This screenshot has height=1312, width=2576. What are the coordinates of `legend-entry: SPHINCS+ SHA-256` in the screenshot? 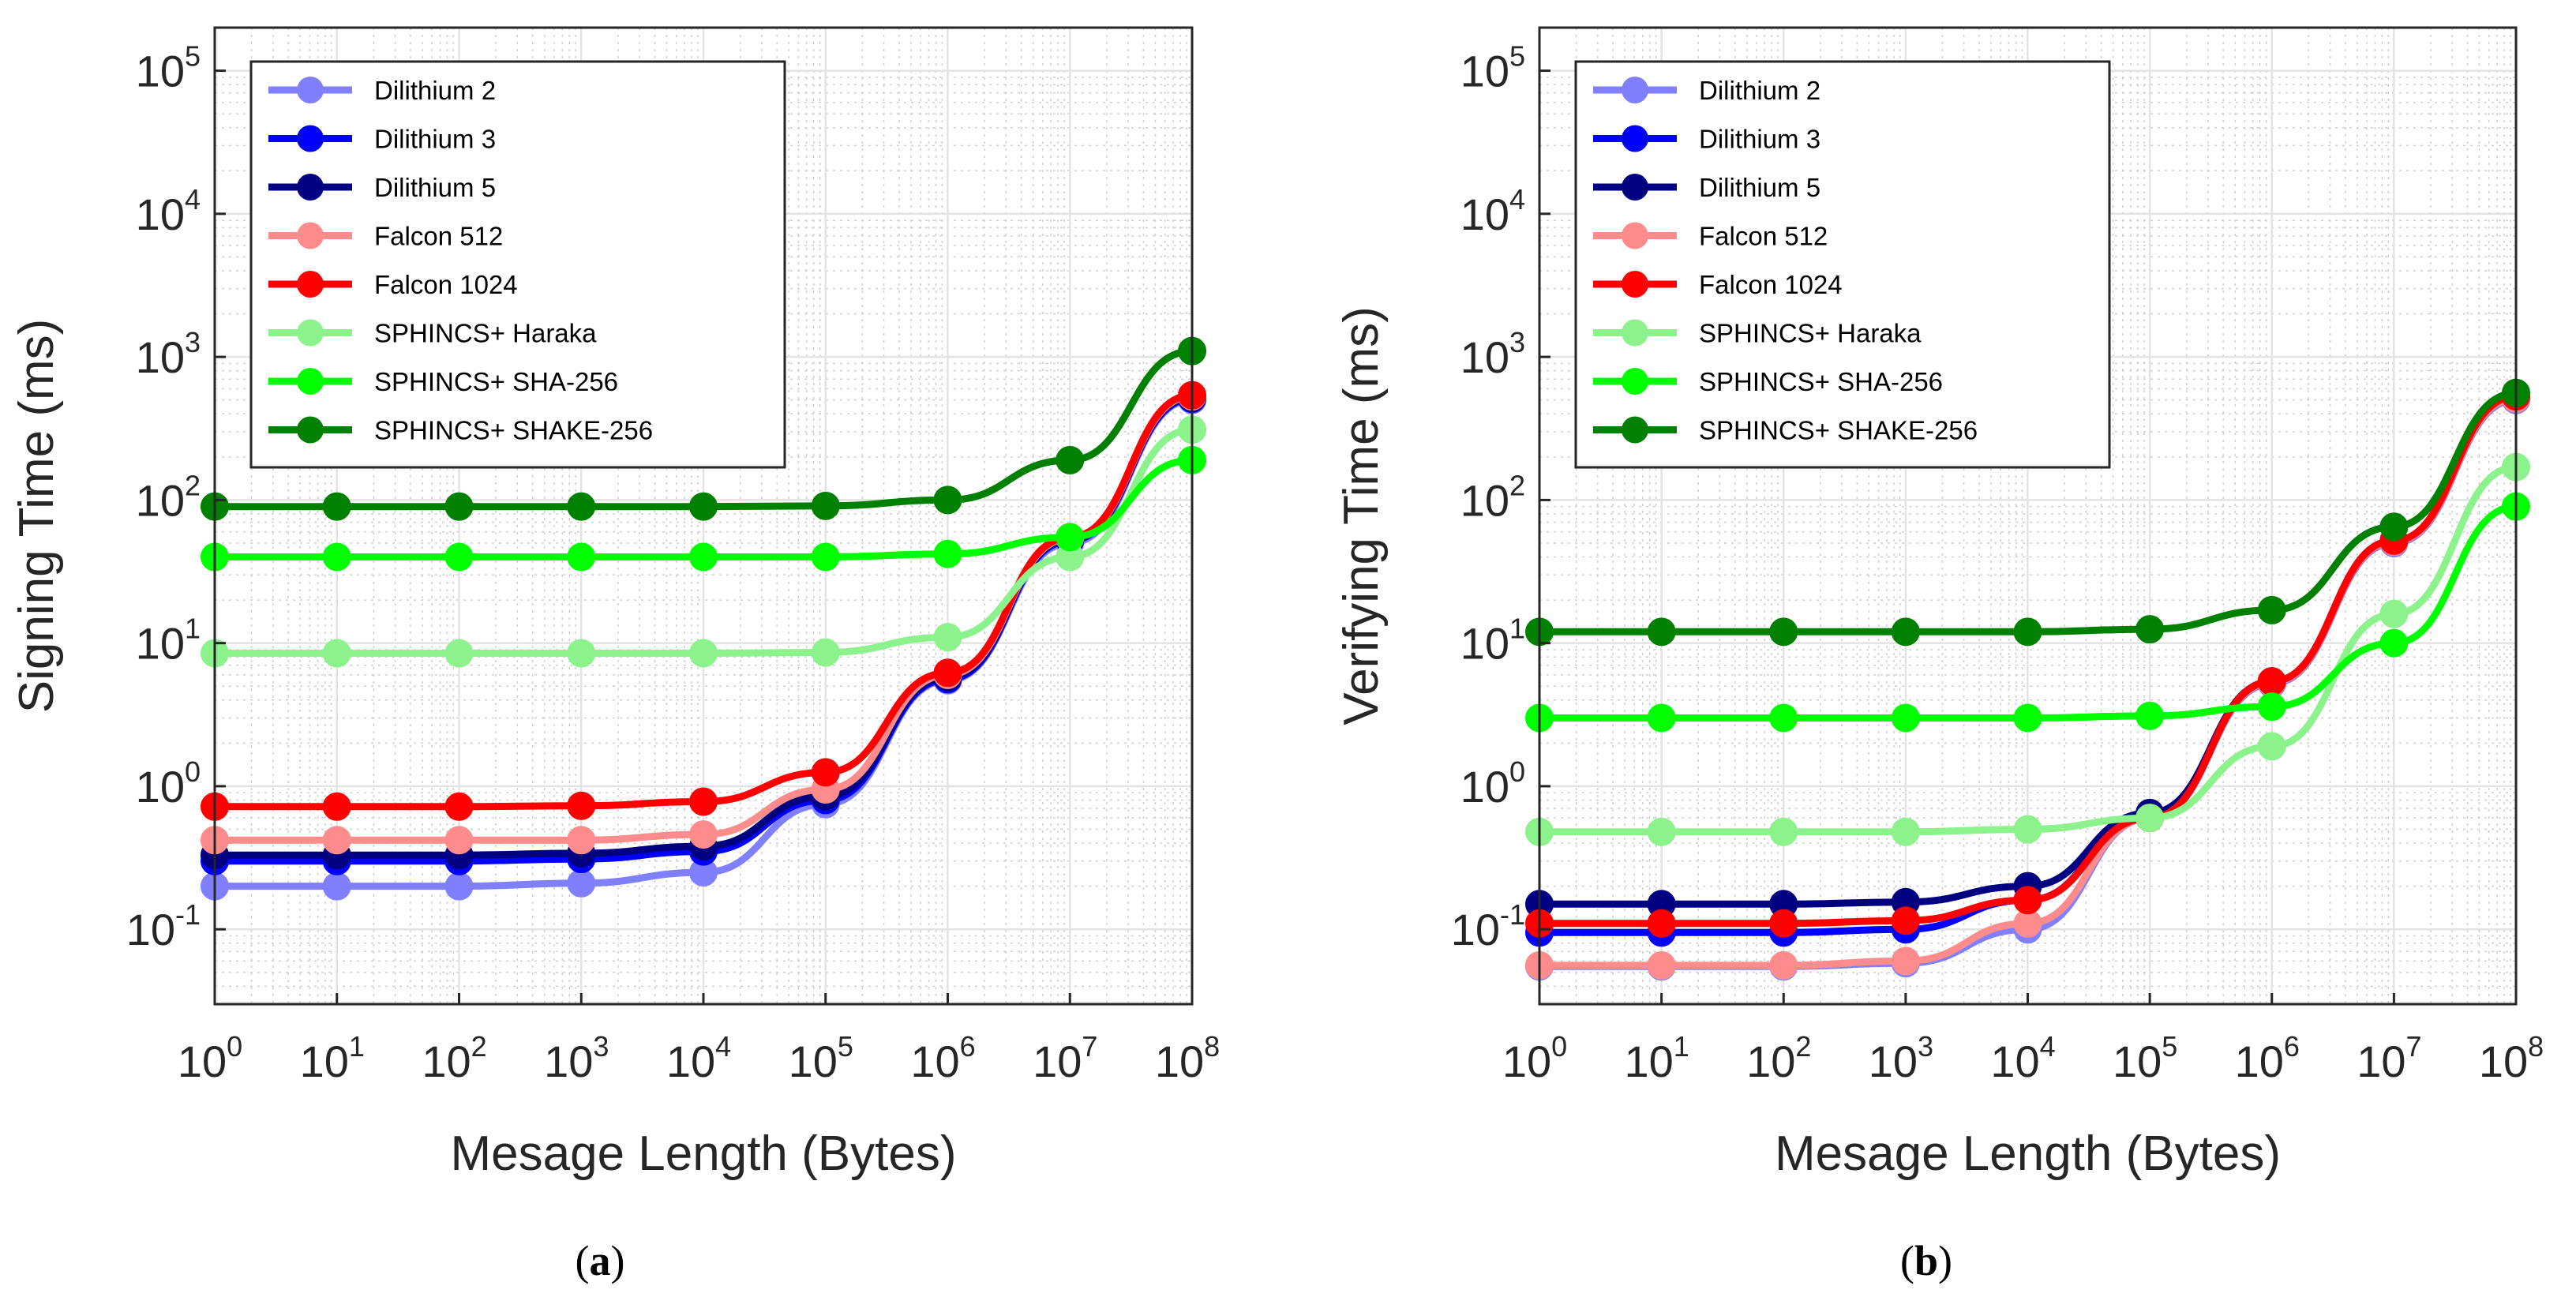 It's located at (443, 381).